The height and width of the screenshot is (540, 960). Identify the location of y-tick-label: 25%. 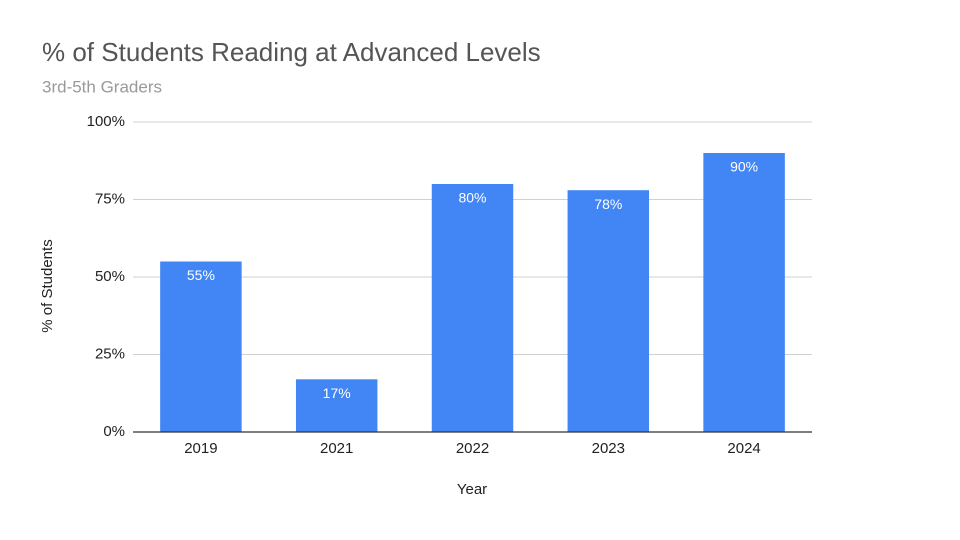
(110, 353).